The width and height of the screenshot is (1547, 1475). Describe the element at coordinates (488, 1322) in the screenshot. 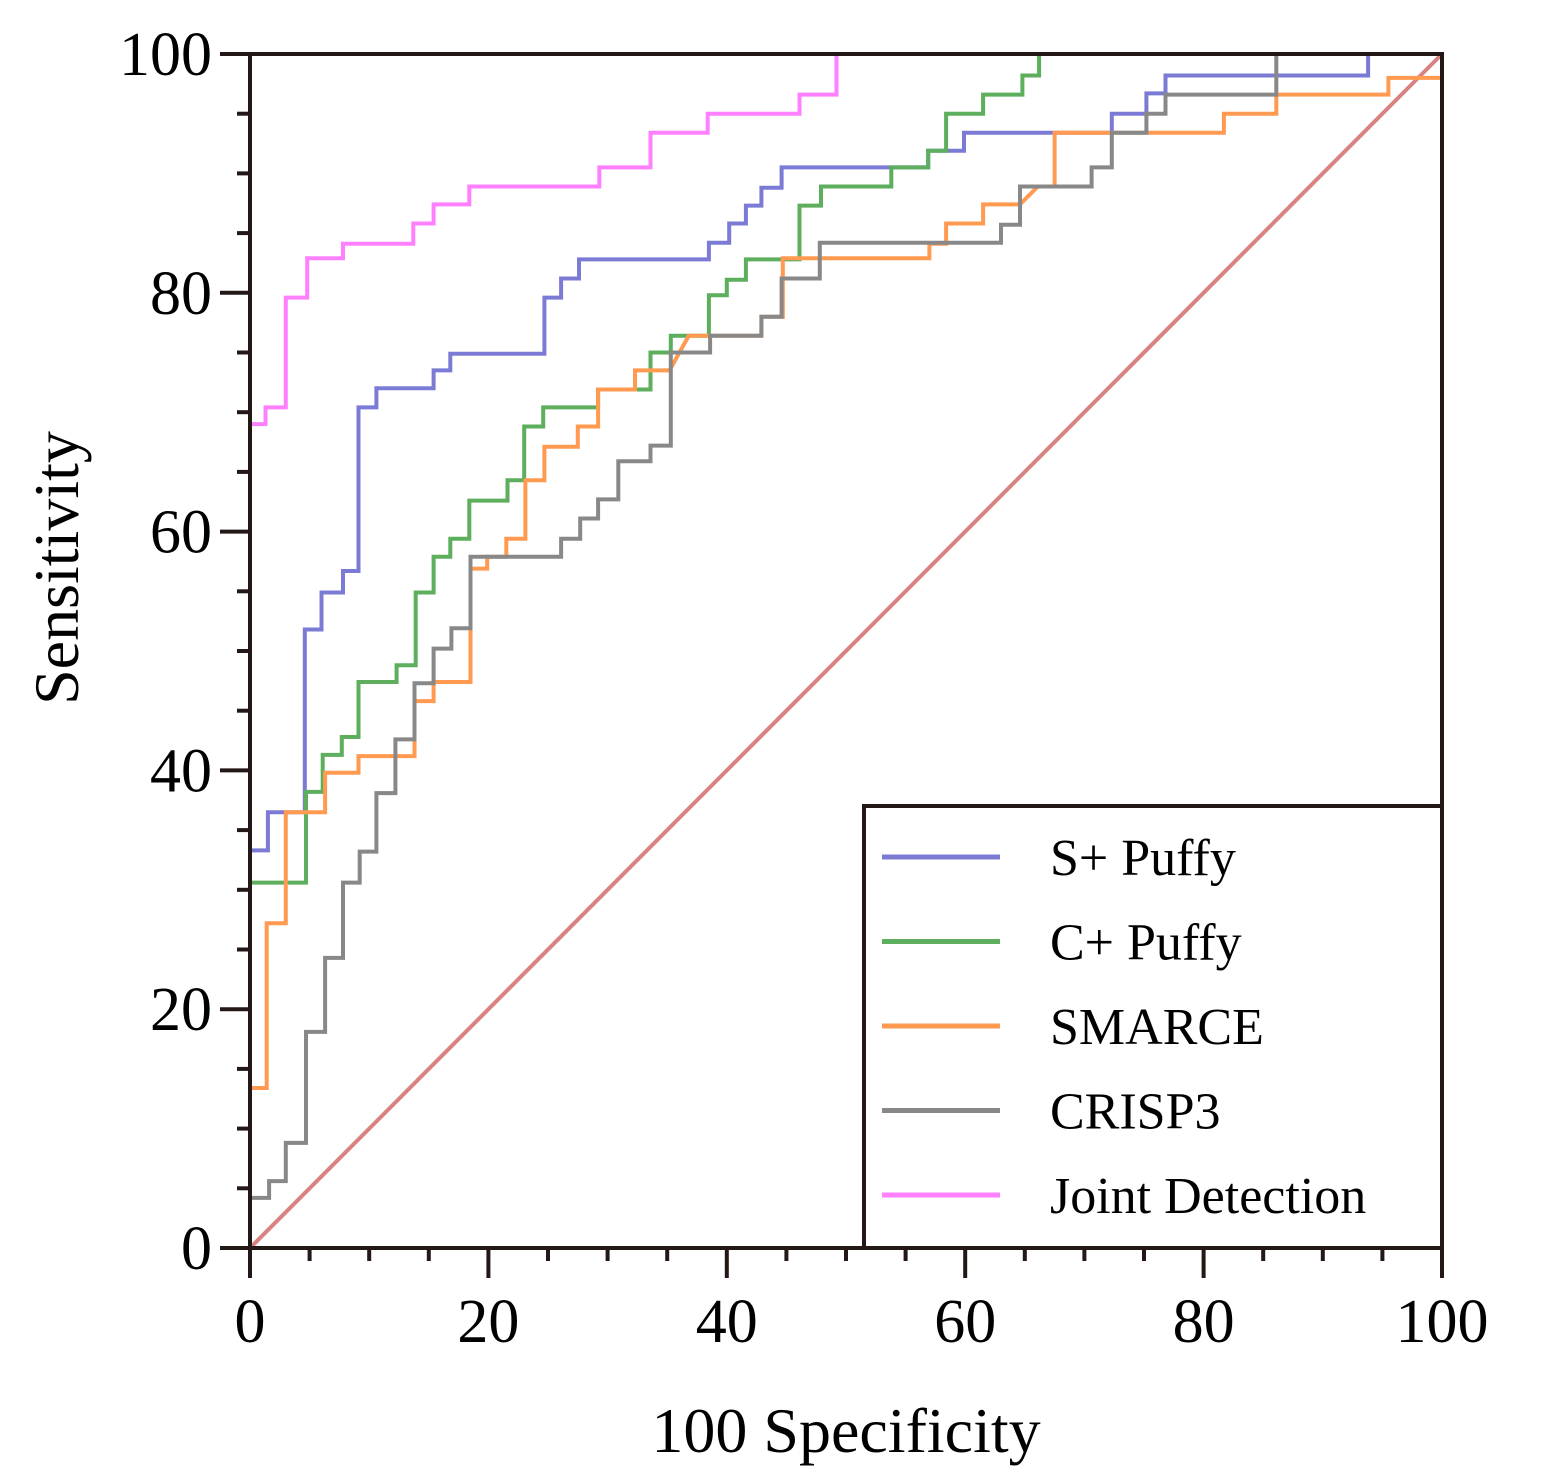

I see `x-tick-label: 20` at that location.